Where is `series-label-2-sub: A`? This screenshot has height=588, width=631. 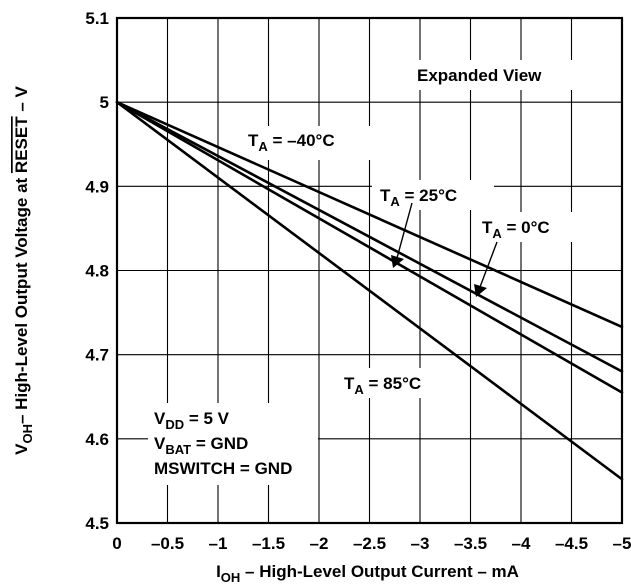
series-label-2-sub: A is located at coordinates (395, 201).